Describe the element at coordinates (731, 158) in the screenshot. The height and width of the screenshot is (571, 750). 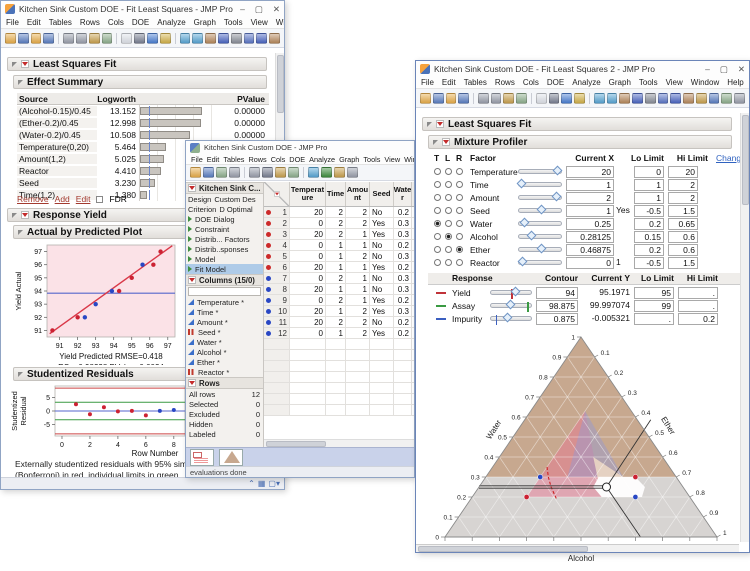
I see `change-link: Change` at that location.